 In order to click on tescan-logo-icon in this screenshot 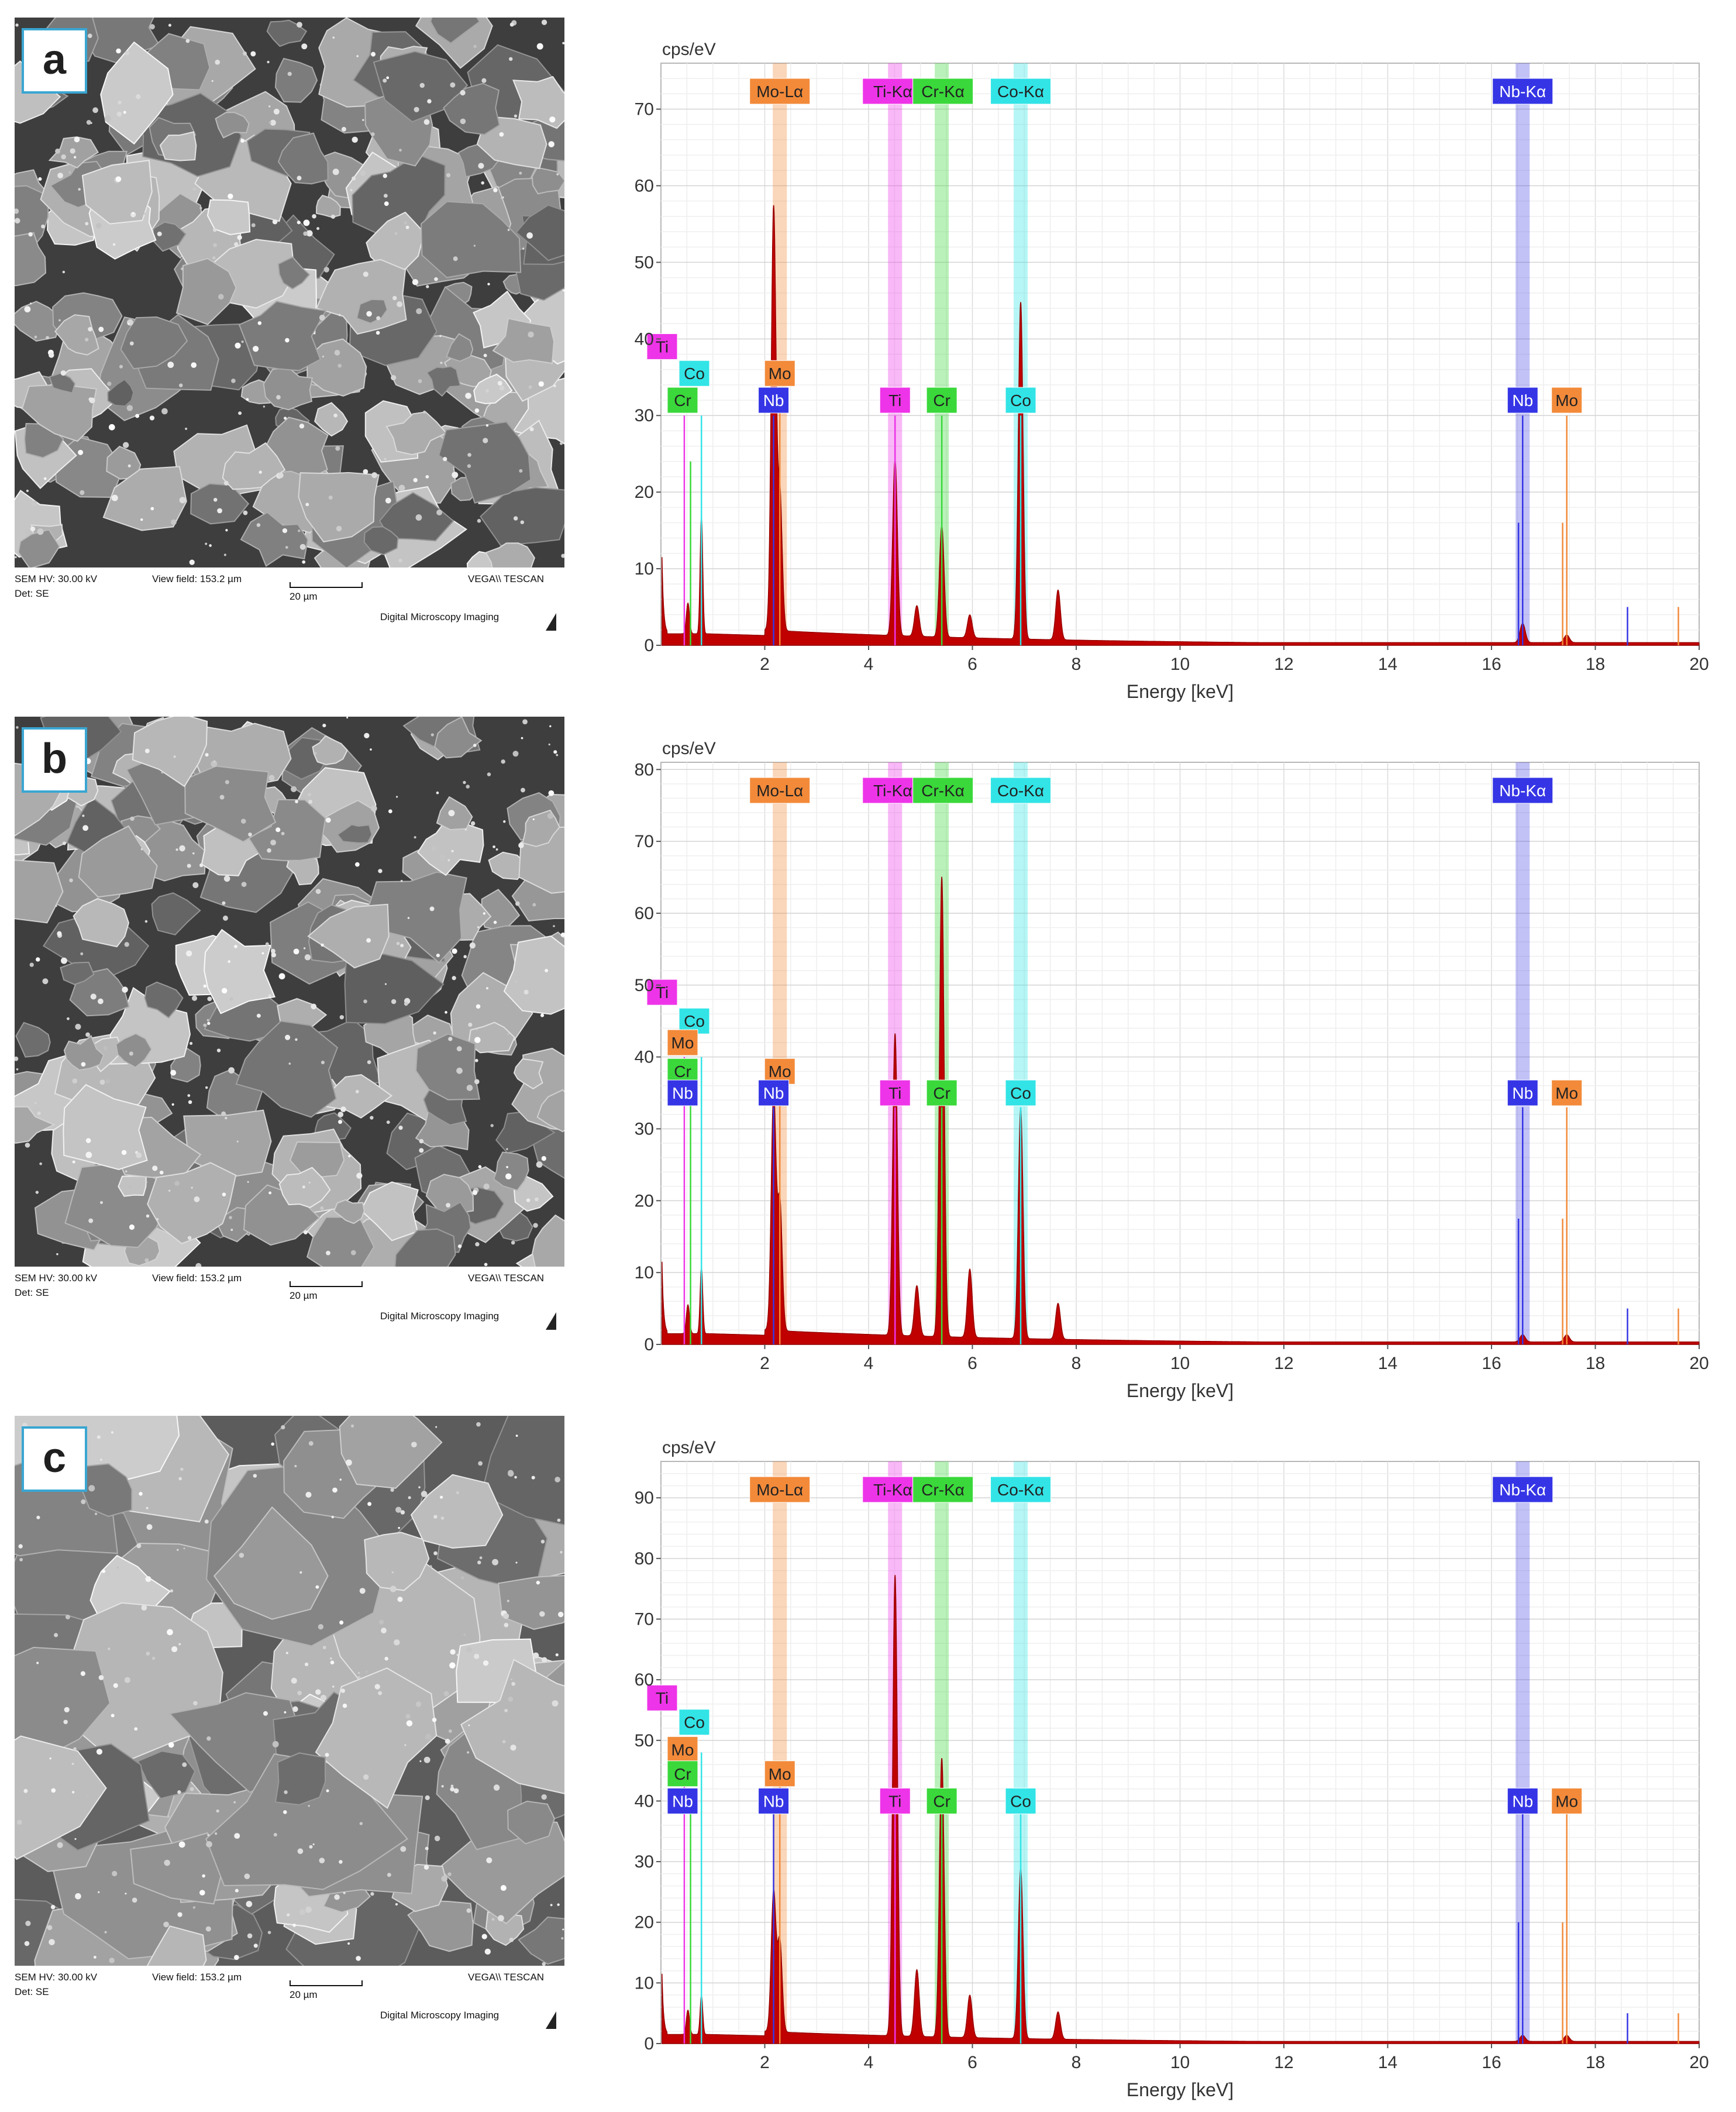, I will do `click(551, 1321)`.